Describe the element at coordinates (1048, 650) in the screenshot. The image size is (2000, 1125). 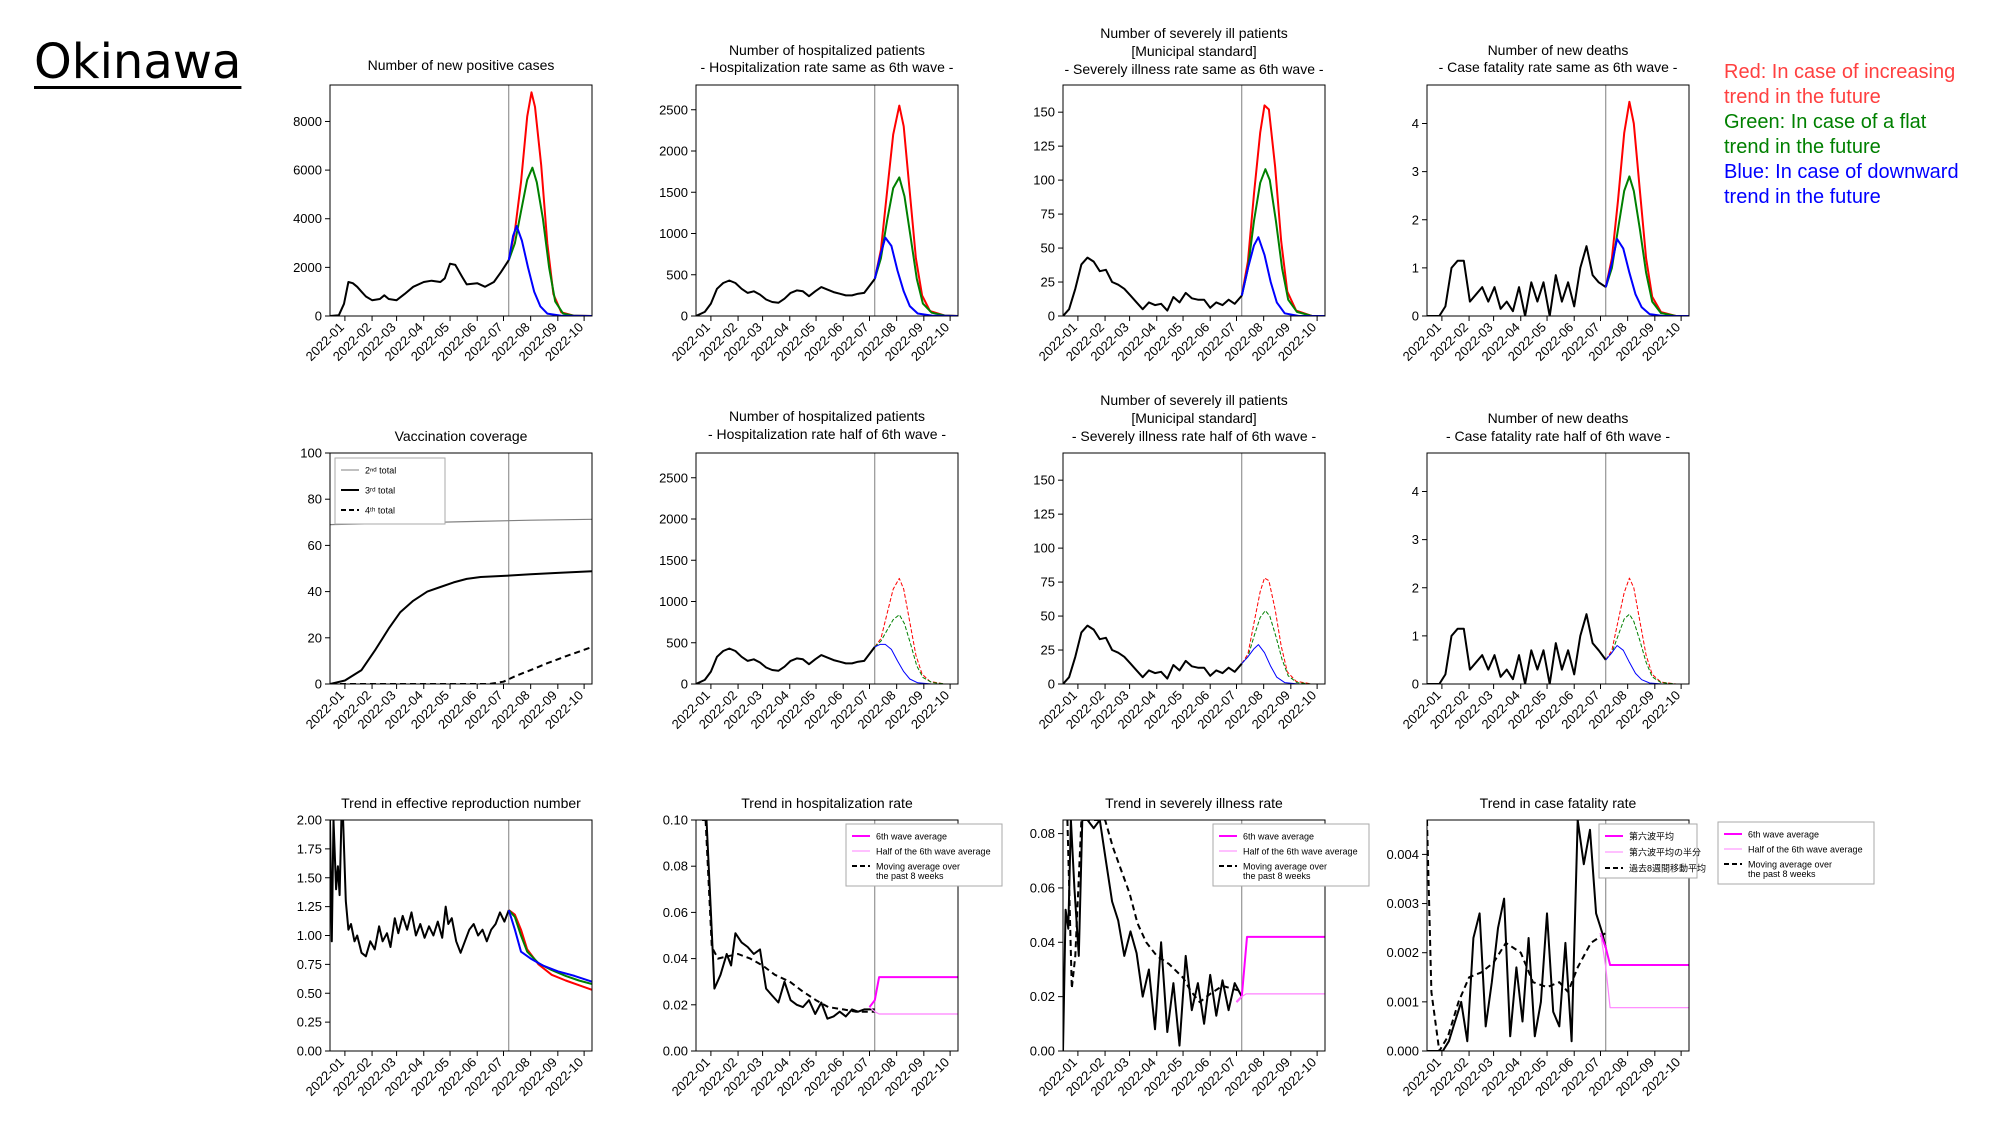
I see `y-tick-label: 25` at that location.